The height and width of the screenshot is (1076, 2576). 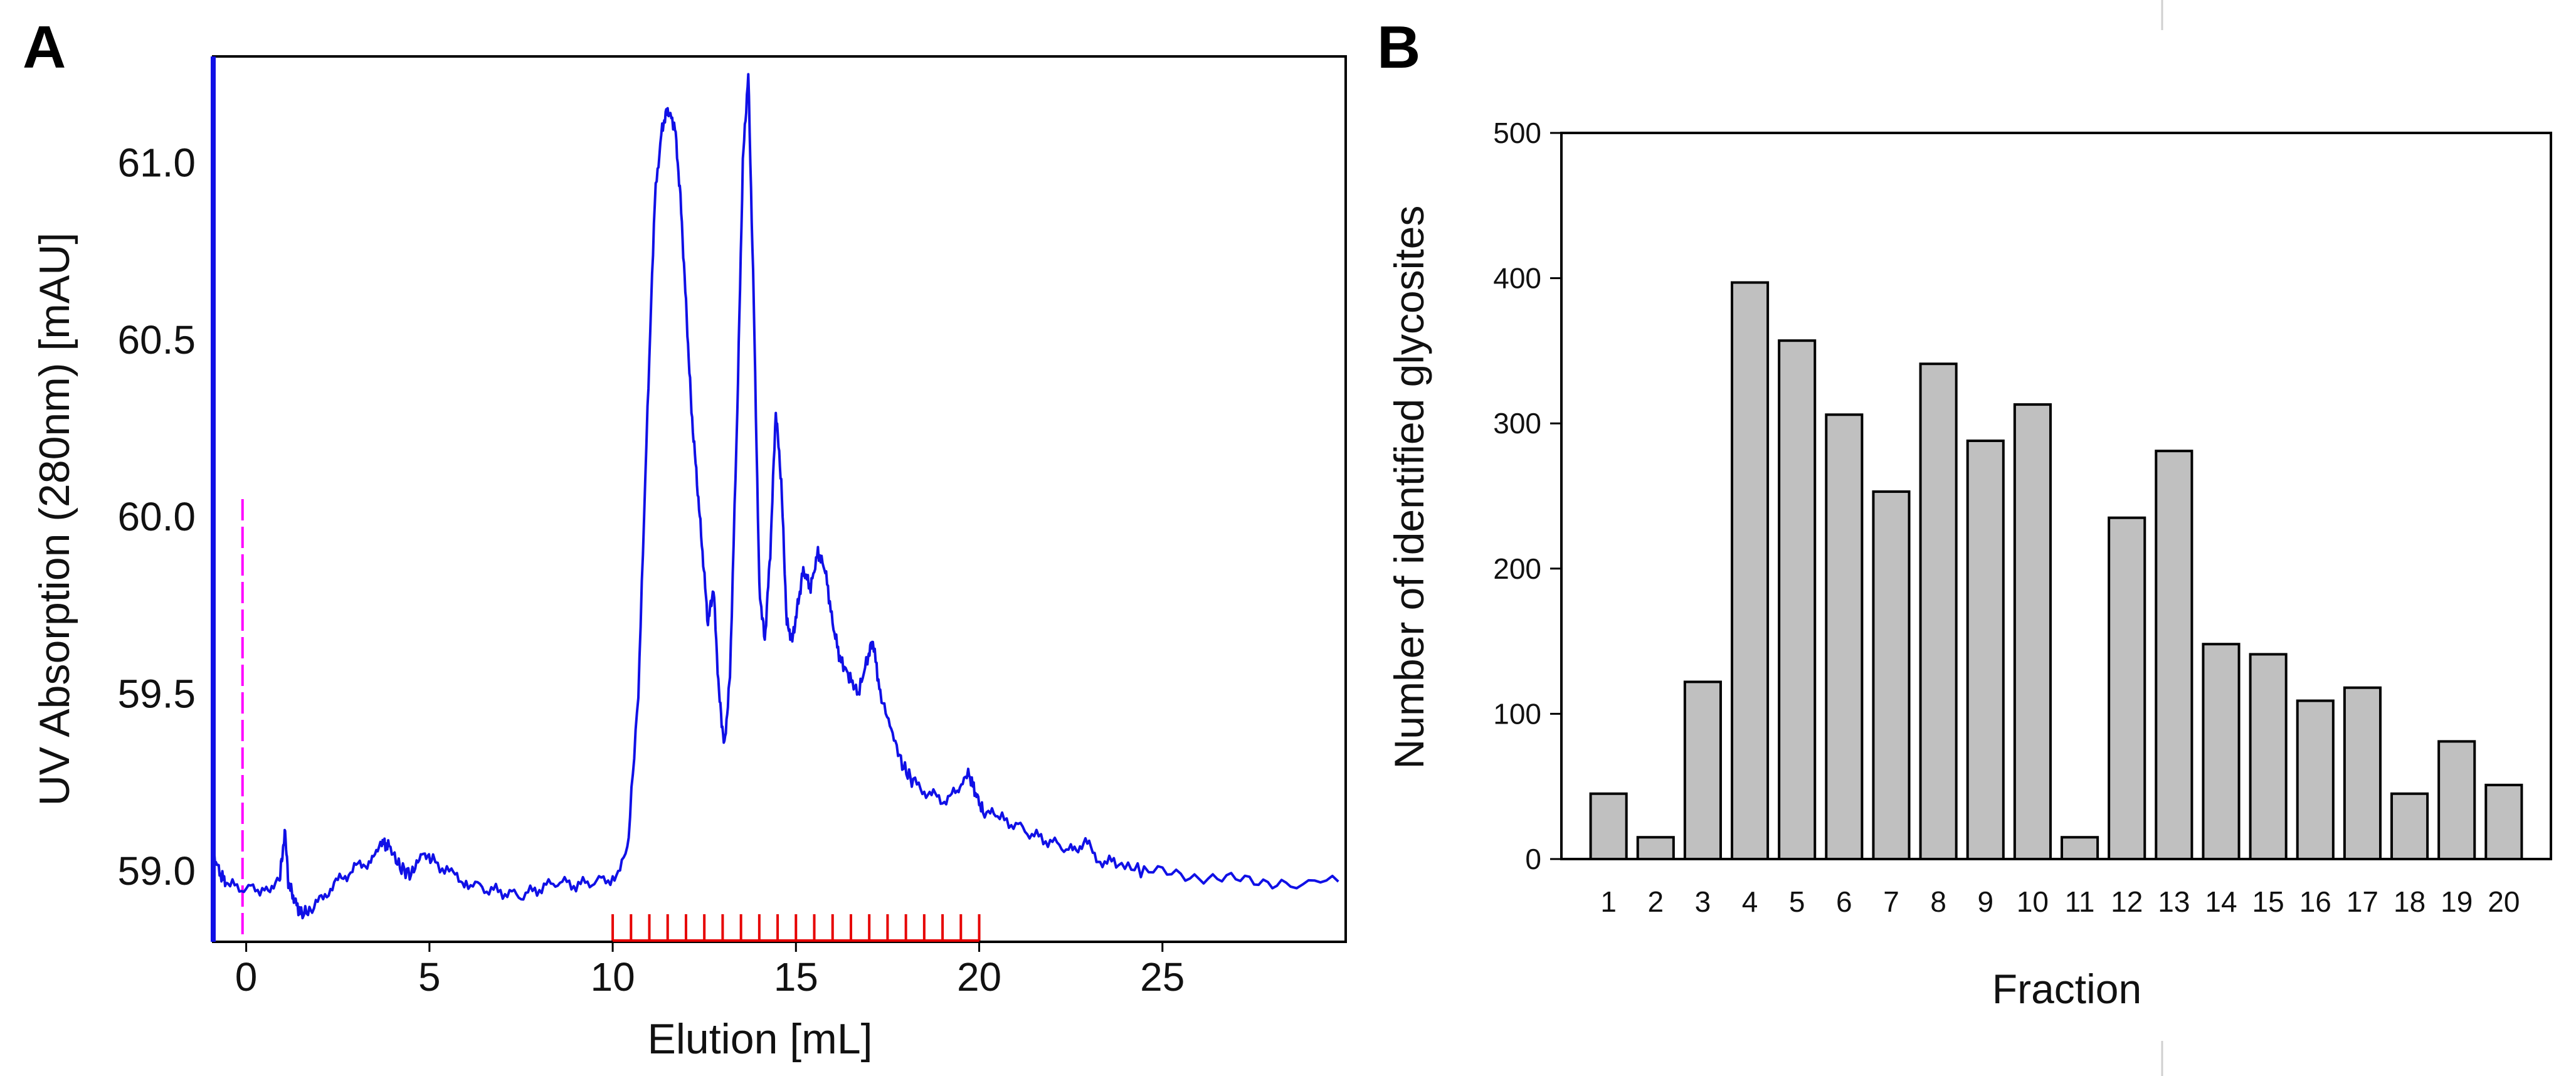 What do you see at coordinates (246, 977) in the screenshot?
I see `x-tick-label: 0` at bounding box center [246, 977].